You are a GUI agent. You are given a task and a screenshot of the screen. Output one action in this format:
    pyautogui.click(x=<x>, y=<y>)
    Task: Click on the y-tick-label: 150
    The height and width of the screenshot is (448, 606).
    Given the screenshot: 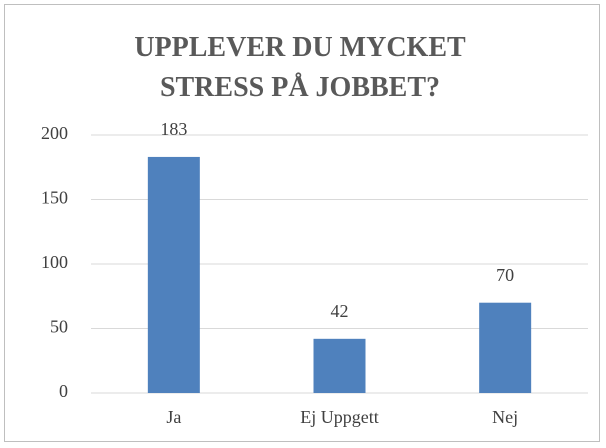 What is the action you would take?
    pyautogui.click(x=54, y=198)
    